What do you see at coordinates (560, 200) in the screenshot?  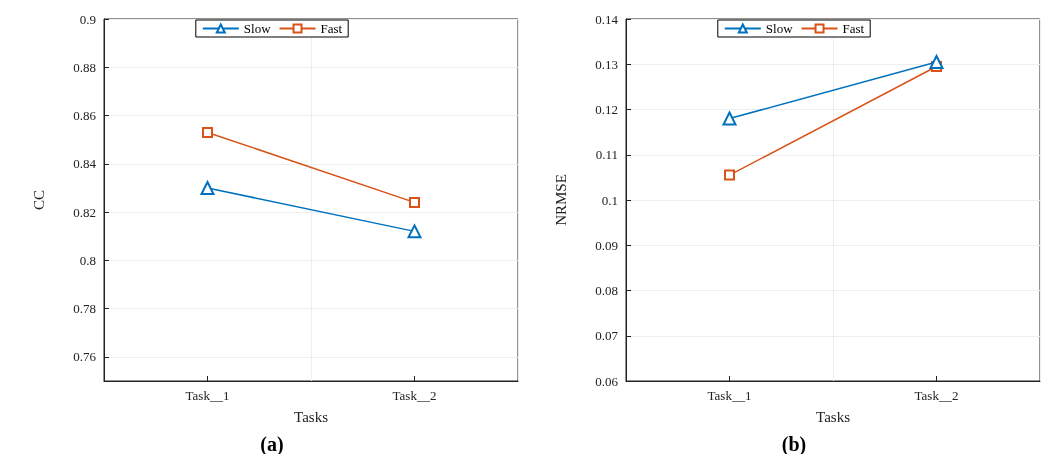 I see `y-axis-title: NRMSE` at bounding box center [560, 200].